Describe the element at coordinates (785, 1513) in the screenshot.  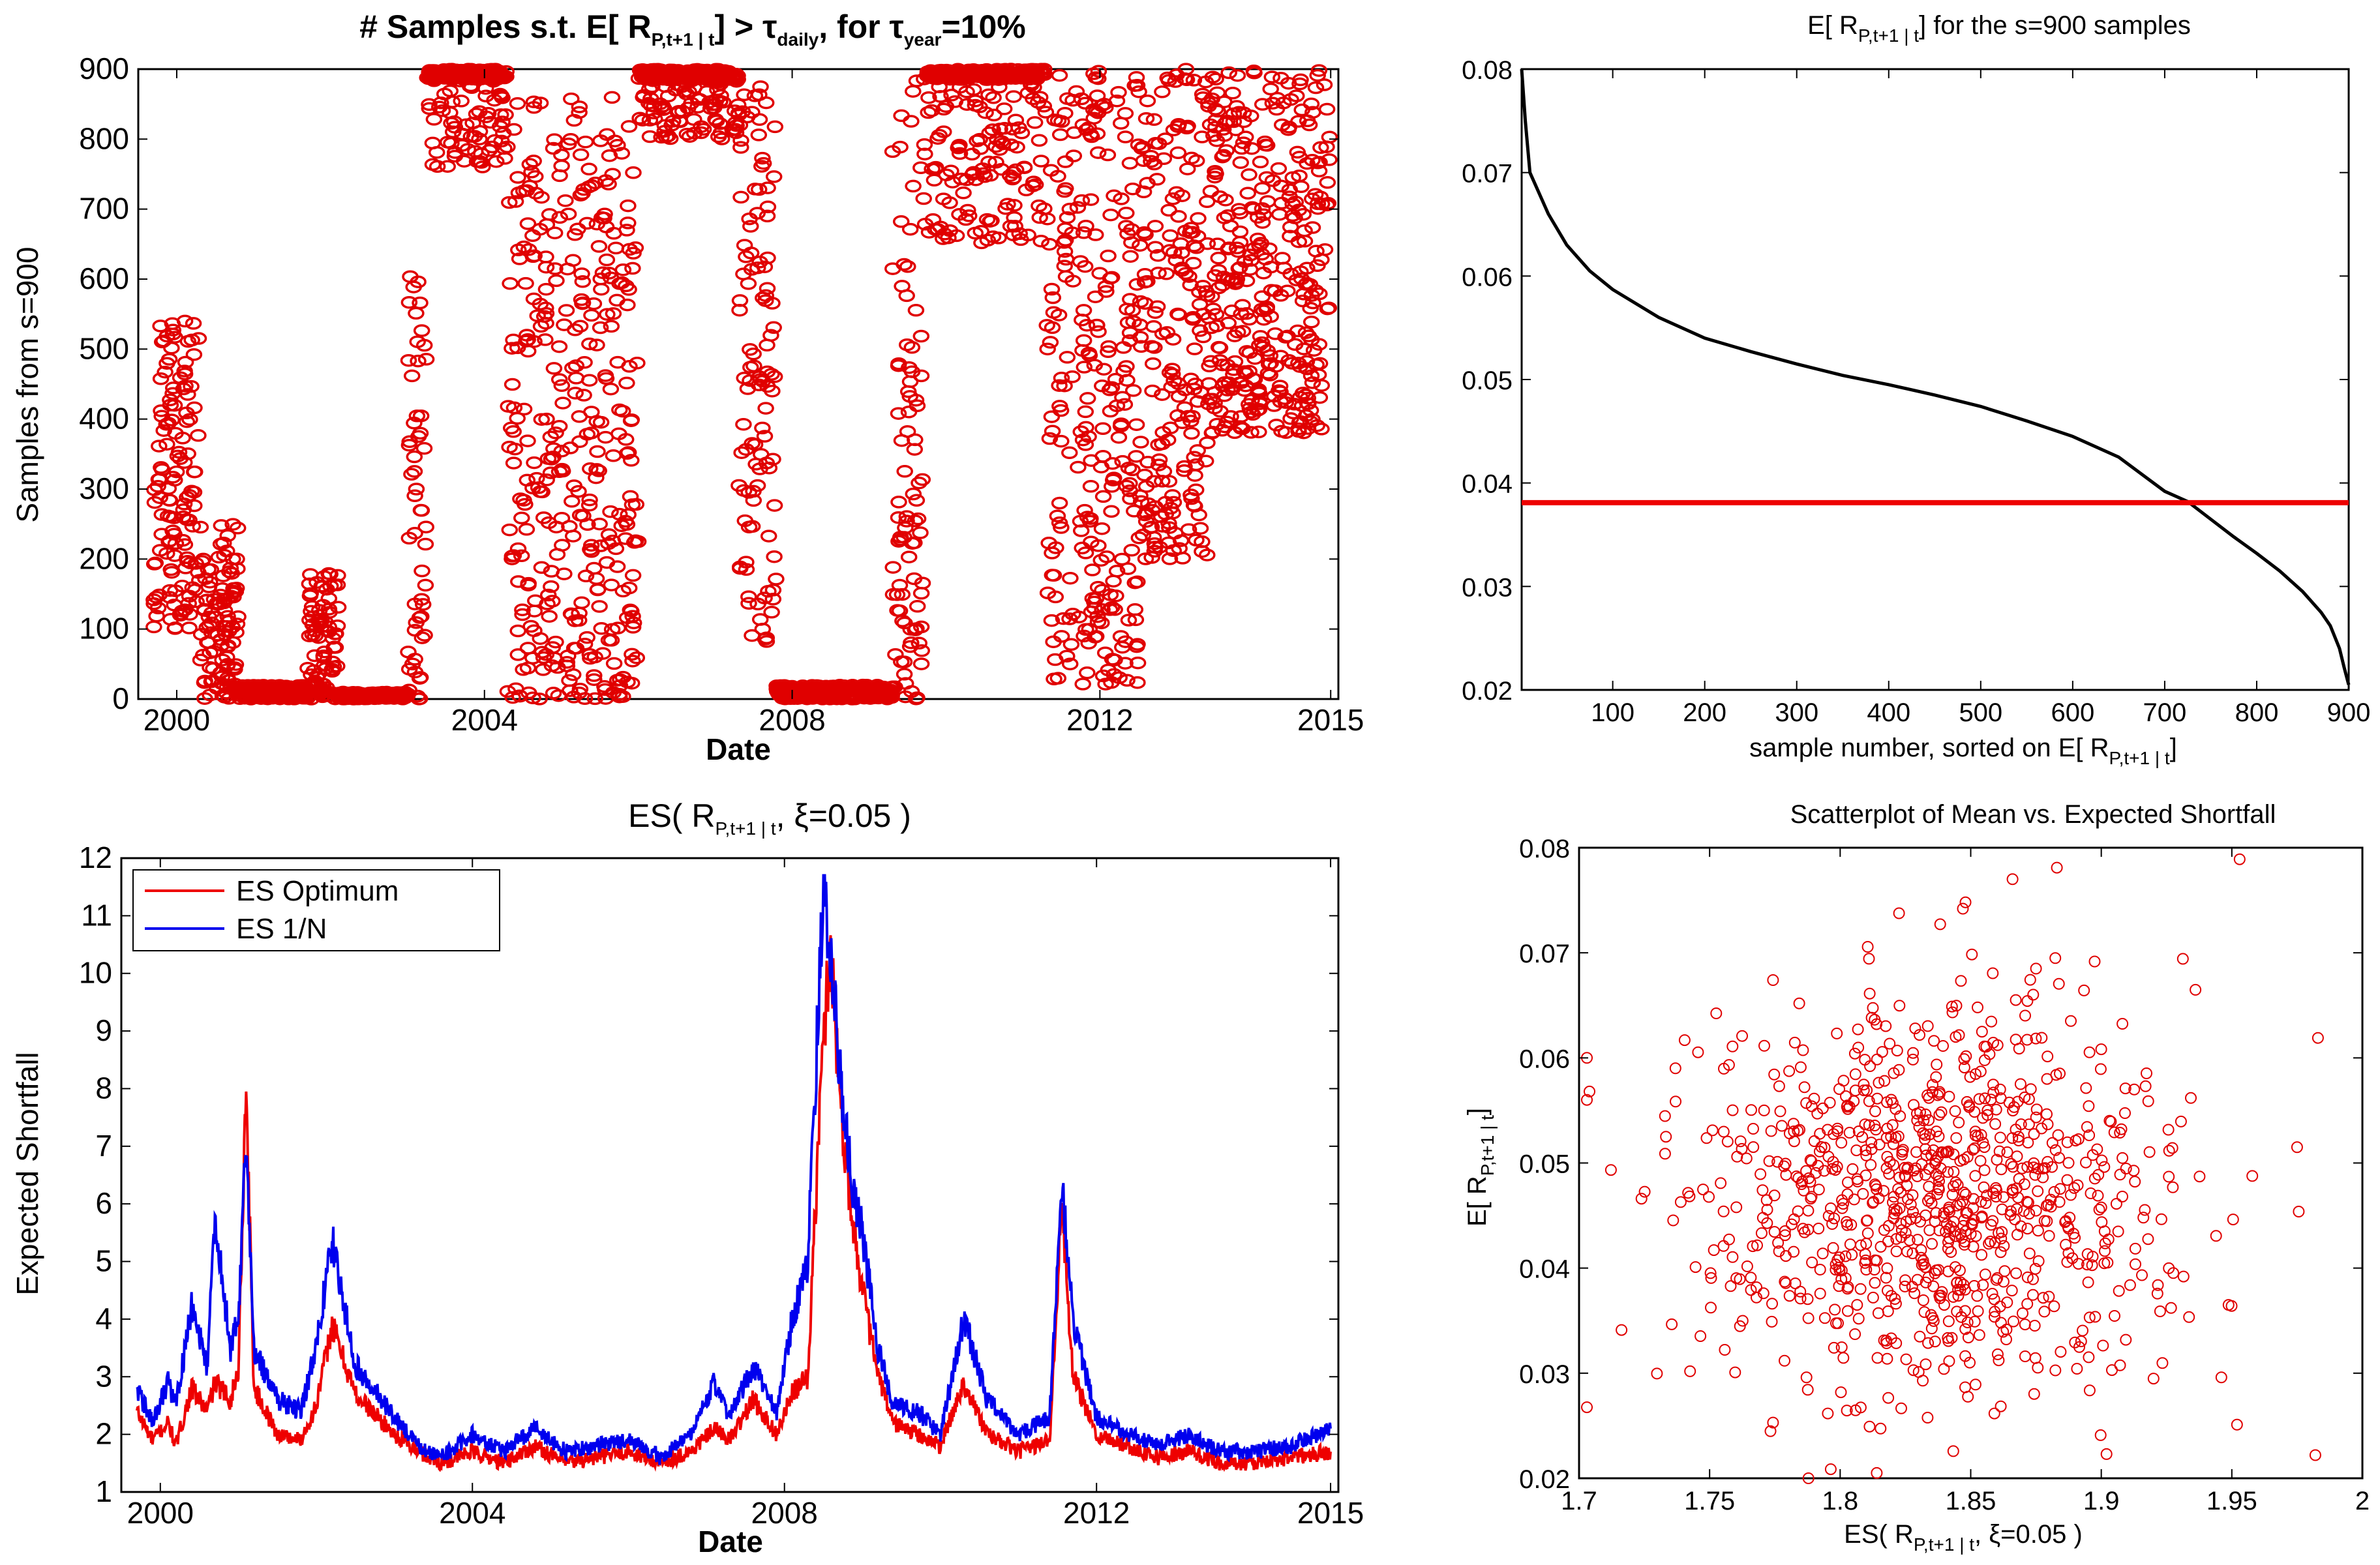
I see `expected-shortfall-x-tick-label: 2008` at that location.